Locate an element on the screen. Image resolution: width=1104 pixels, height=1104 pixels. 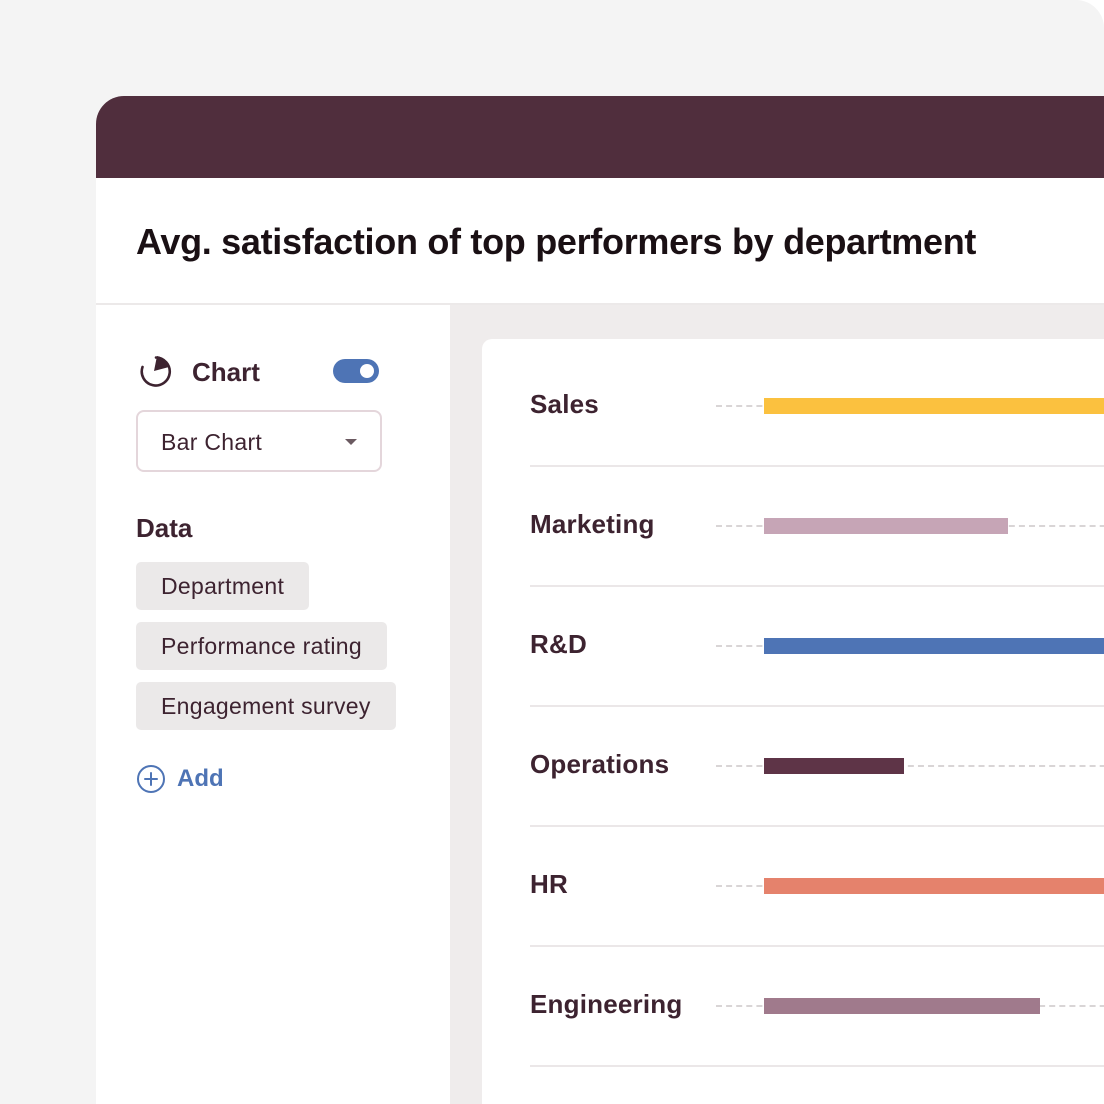
chart-section-label: Chart is located at coordinates (226, 372).